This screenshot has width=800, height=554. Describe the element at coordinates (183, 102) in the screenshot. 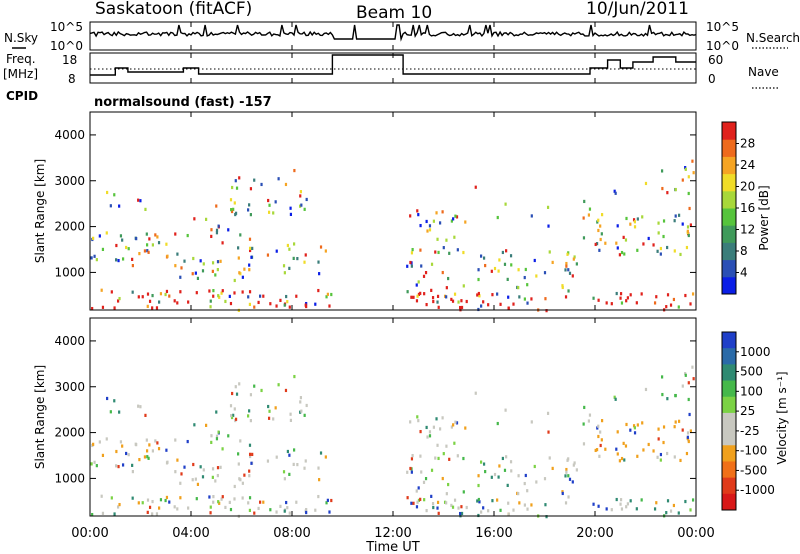

I see `cpid-text: normalsound (fast) -157` at that location.